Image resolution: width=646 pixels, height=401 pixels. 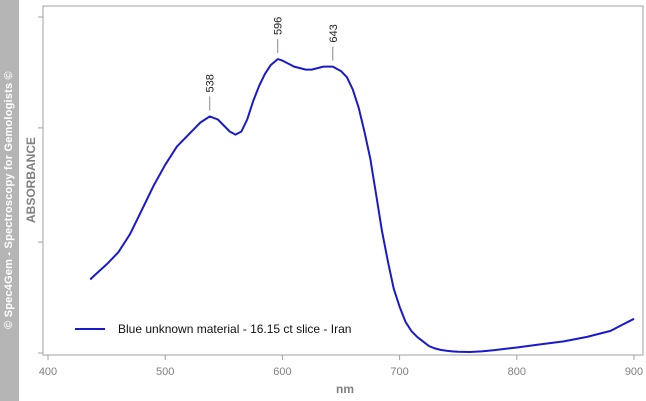 What do you see at coordinates (48, 372) in the screenshot?
I see `x-tick-label: 400` at bounding box center [48, 372].